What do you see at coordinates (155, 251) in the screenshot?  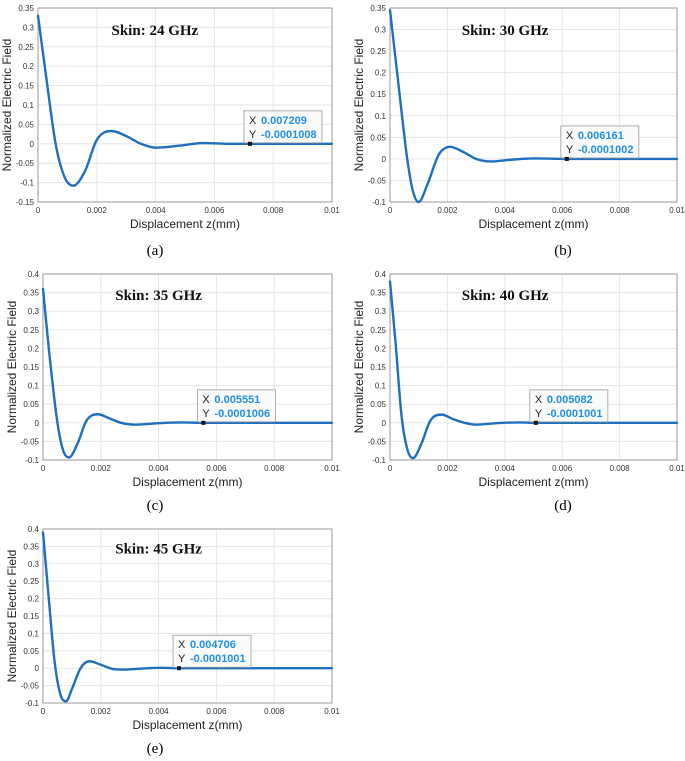 I see `panel-label-a: (a)` at bounding box center [155, 251].